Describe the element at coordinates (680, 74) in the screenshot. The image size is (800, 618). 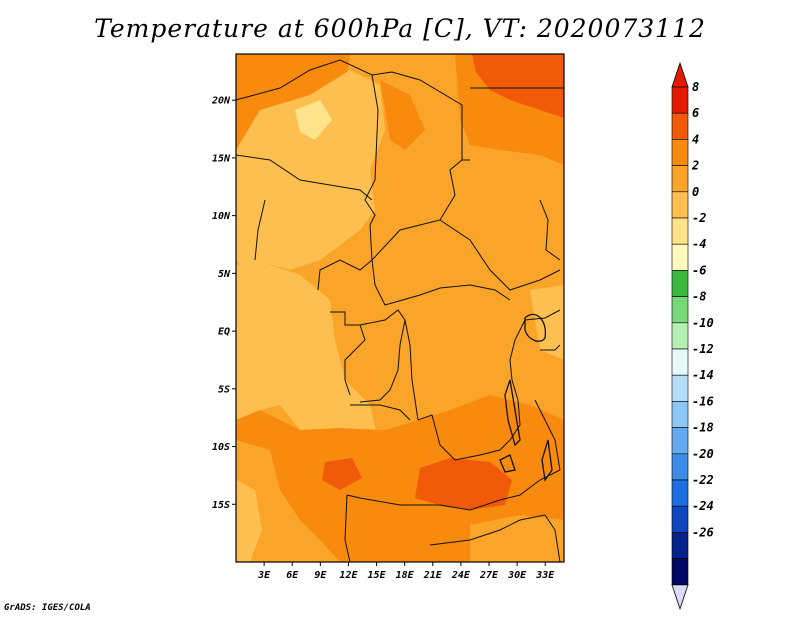
I see `colorbar-top-arrow` at that location.